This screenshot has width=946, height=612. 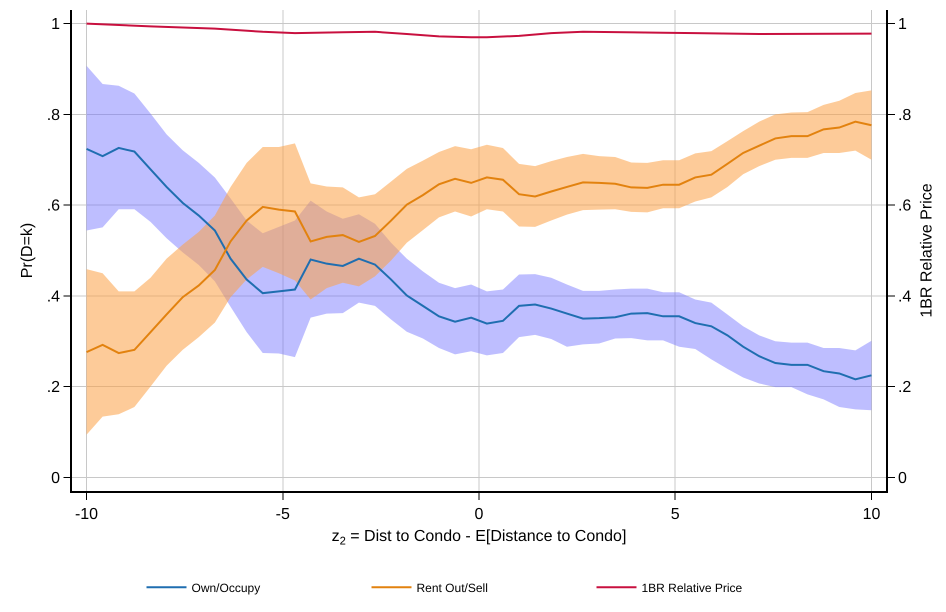 What do you see at coordinates (871, 514) in the screenshot?
I see `x-tick-label: 10` at bounding box center [871, 514].